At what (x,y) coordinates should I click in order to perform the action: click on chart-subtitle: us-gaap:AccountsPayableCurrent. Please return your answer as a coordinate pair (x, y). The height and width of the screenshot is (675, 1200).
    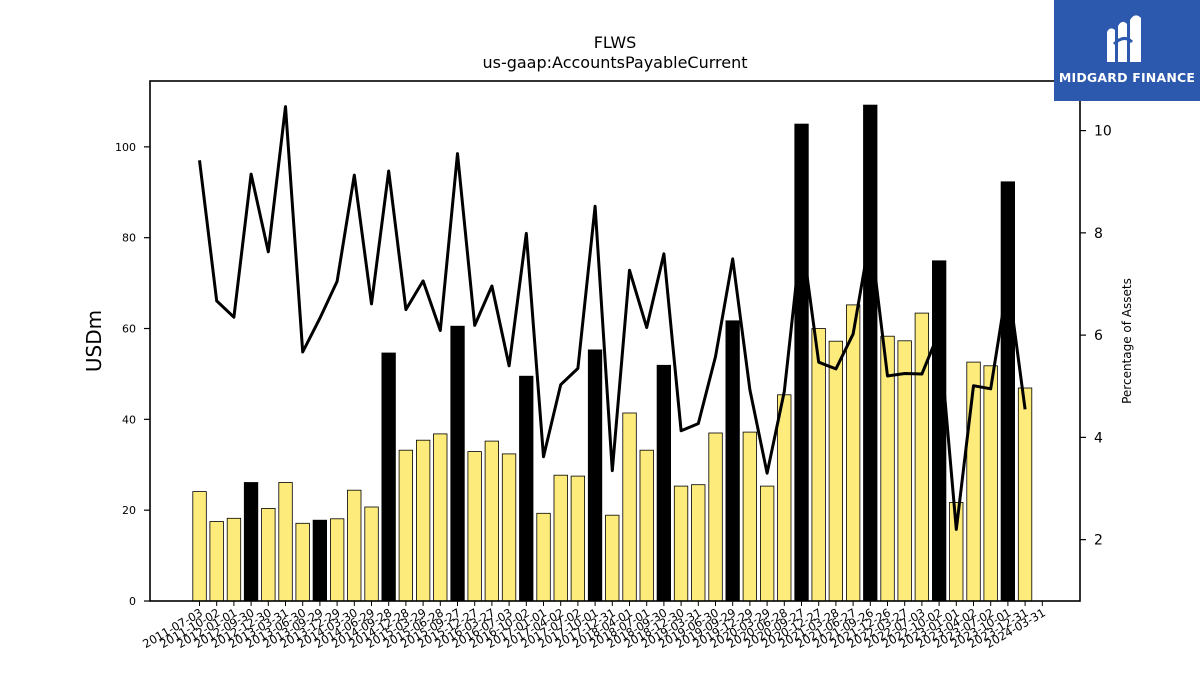
    Looking at the image, I should click on (614, 62).